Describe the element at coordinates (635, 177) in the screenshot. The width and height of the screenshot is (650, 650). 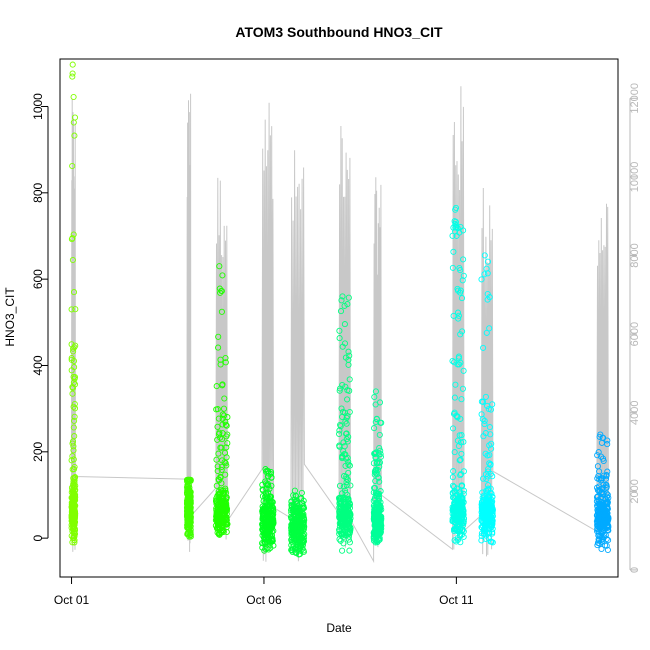
I see `y2-tick-label: 10000` at that location.